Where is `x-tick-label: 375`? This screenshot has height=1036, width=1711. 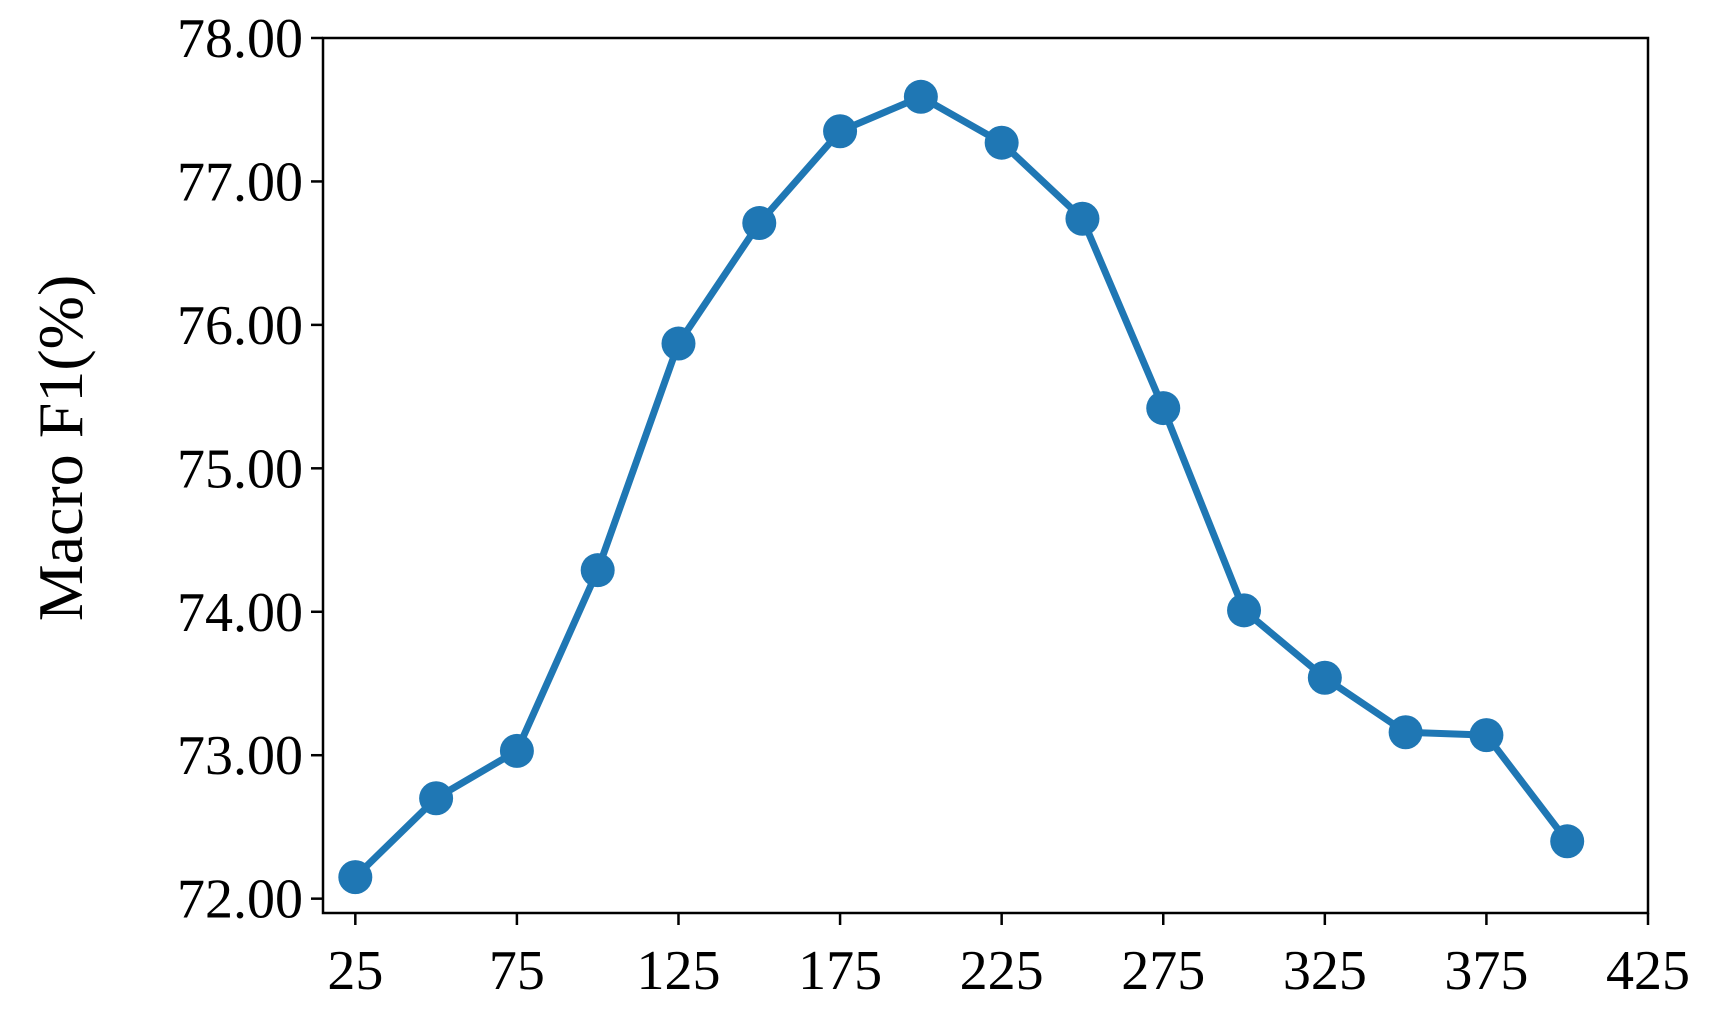 x-tick-label: 375 is located at coordinates (1486, 971).